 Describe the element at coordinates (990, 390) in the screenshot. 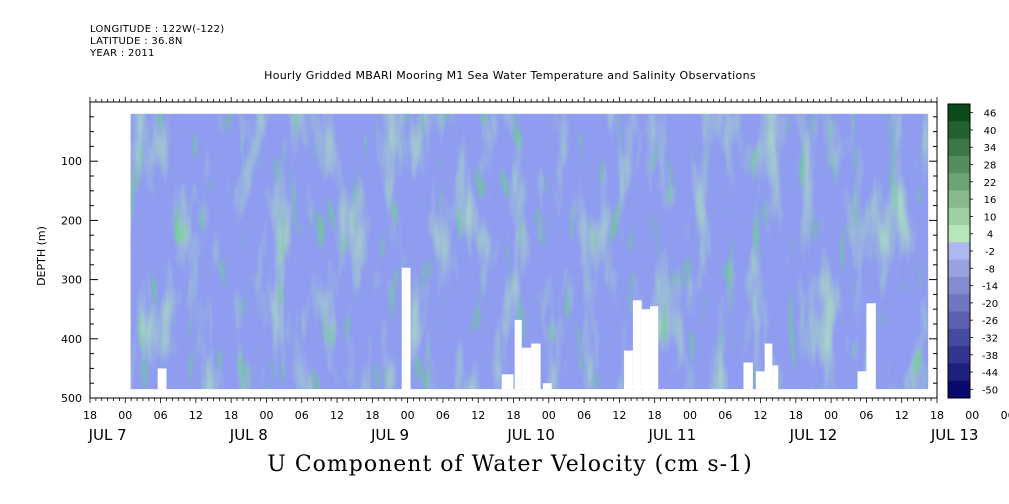

I see `colorbar-label: -50` at that location.